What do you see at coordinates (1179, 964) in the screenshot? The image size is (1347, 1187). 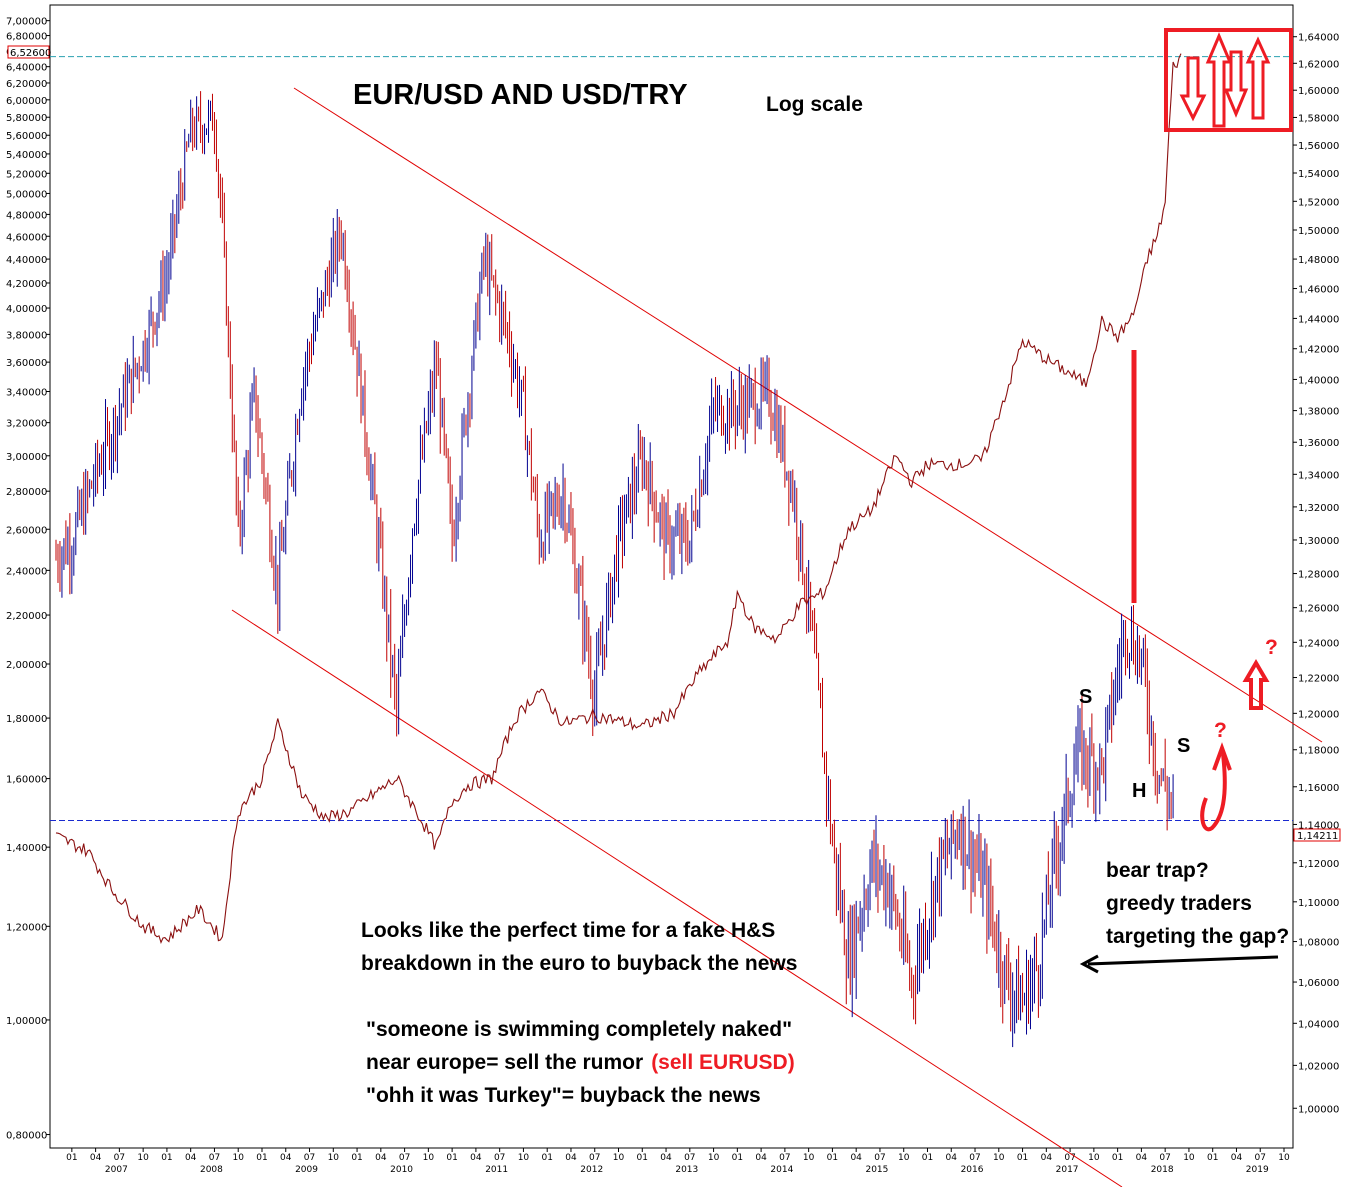 I see `gap-pointer-arrow` at bounding box center [1179, 964].